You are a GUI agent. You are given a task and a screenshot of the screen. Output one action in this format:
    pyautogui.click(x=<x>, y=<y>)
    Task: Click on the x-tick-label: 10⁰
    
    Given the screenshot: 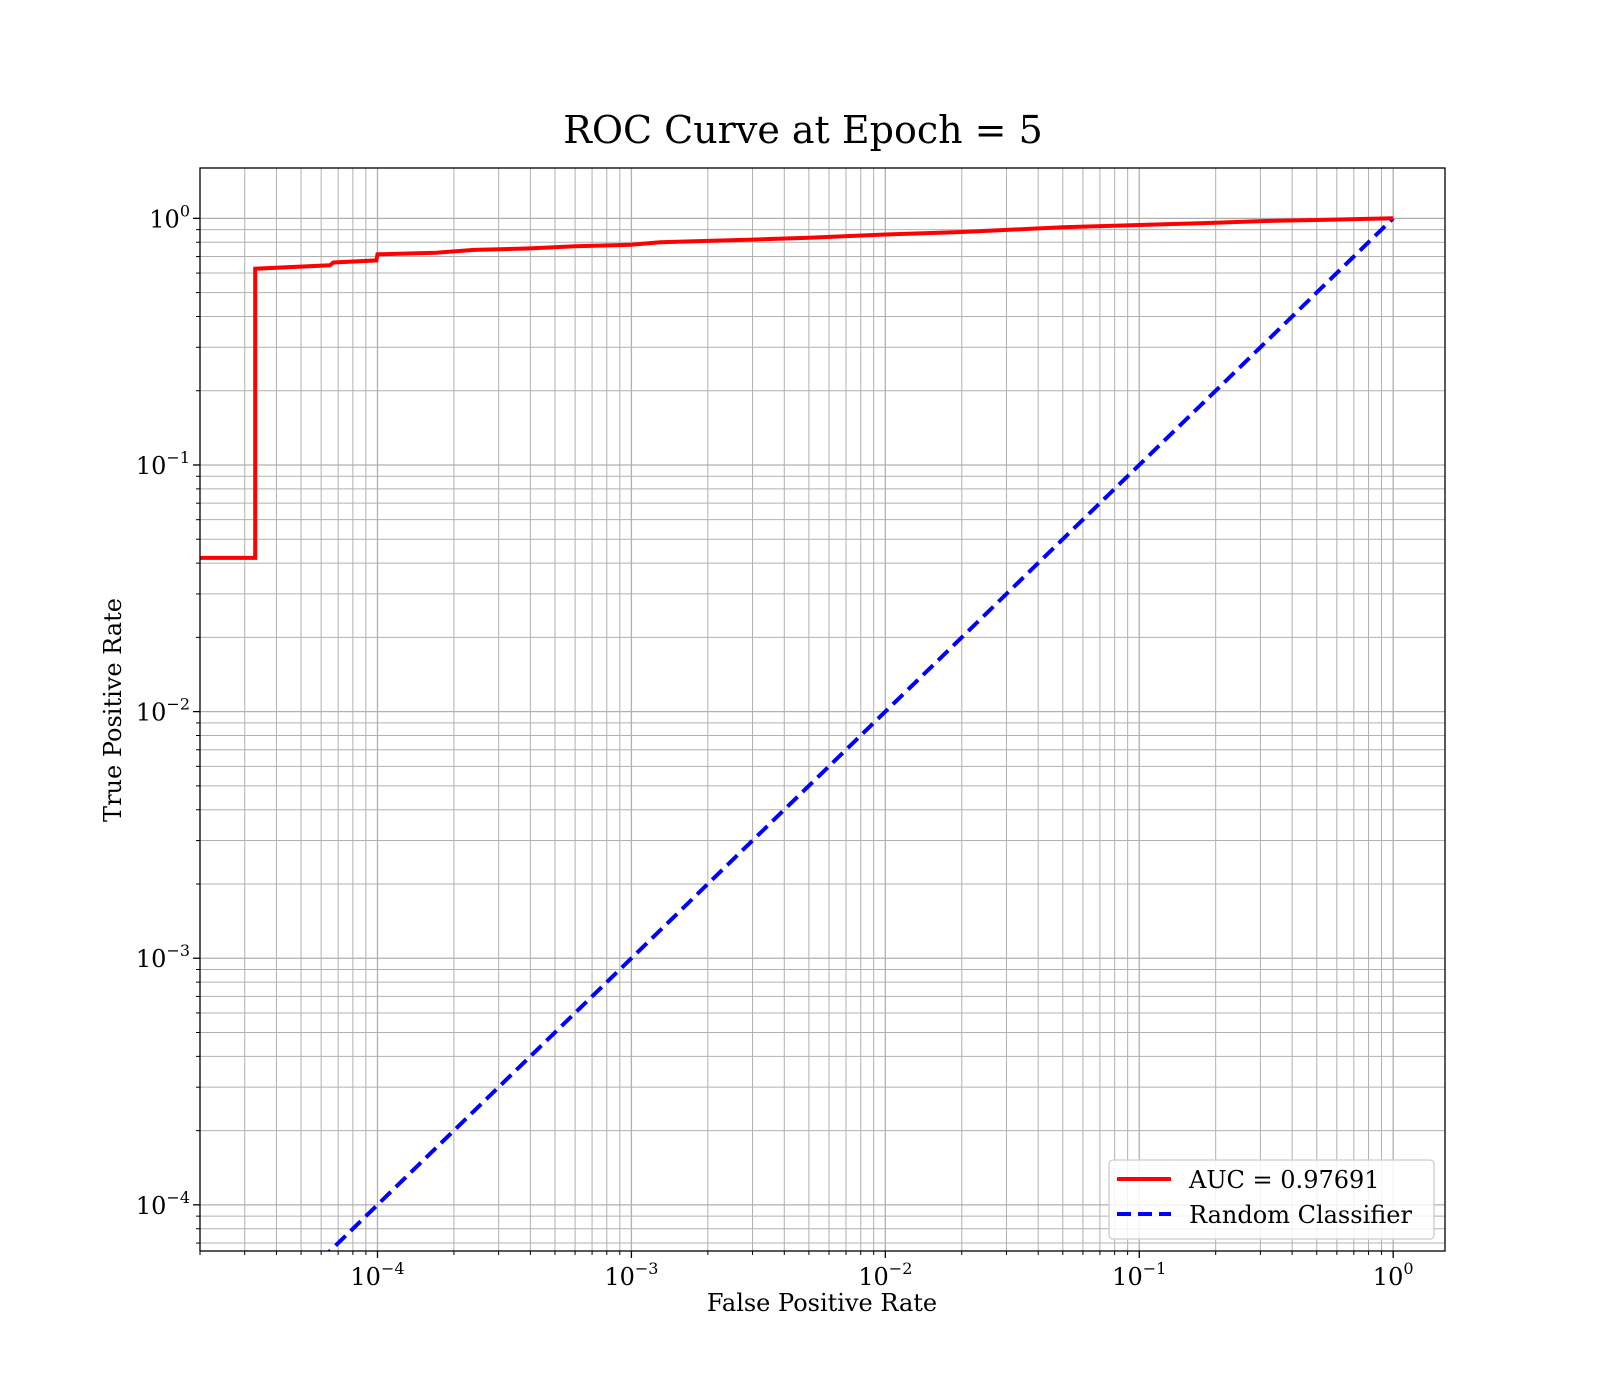 What is the action you would take?
    pyautogui.click(x=1393, y=1275)
    